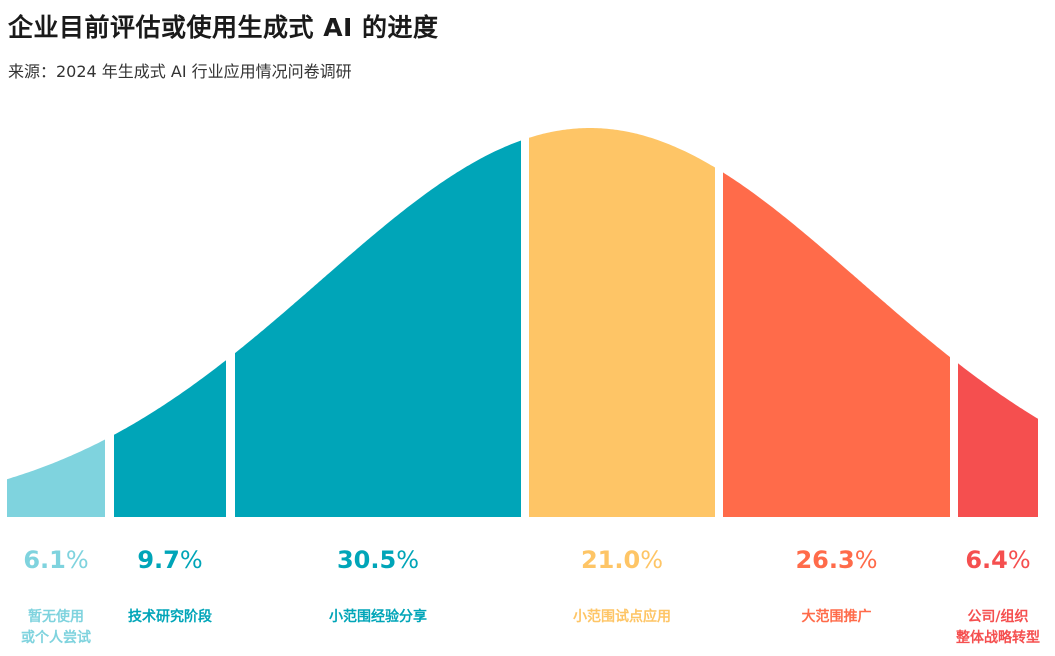 This screenshot has height=656, width=1055. I want to click on value-number: 6.4, so click(986, 560).